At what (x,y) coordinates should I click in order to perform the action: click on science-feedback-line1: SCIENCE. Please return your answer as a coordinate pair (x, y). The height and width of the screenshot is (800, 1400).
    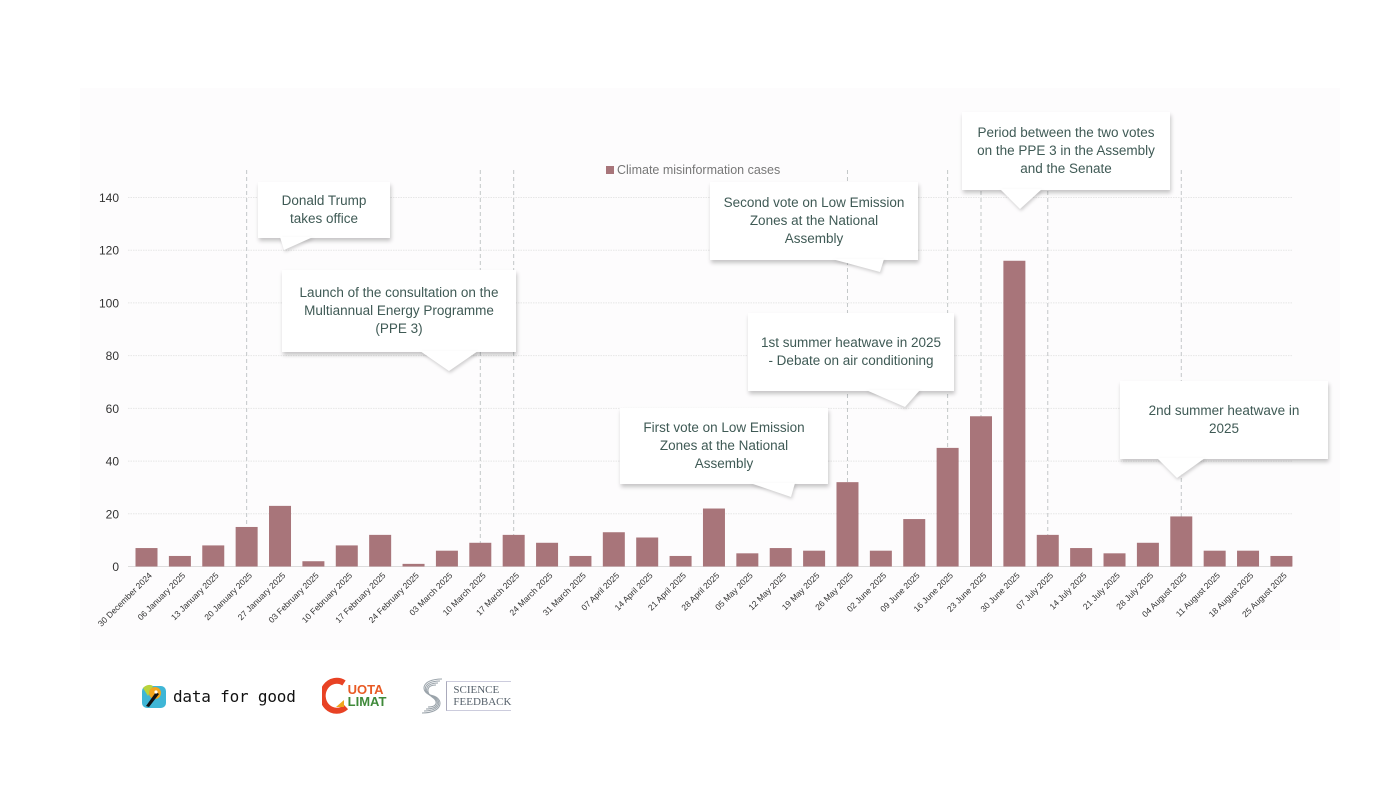
    Looking at the image, I should click on (476, 690).